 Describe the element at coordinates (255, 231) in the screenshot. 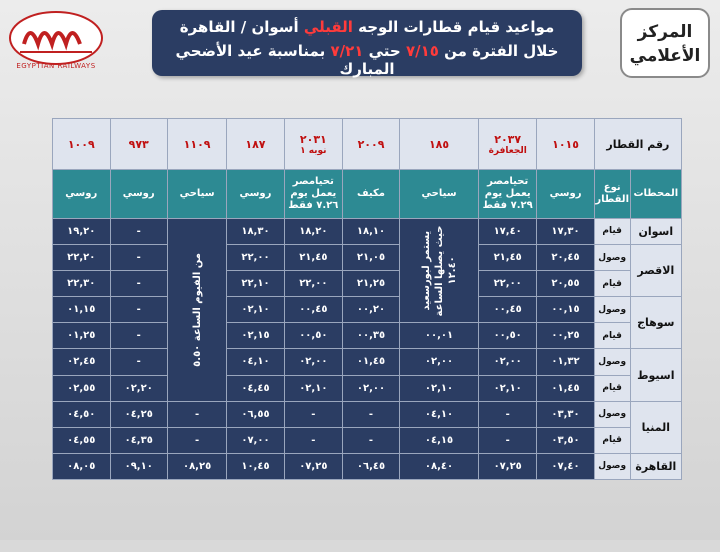

I see `time-cell: ١٨,٣٠` at that location.